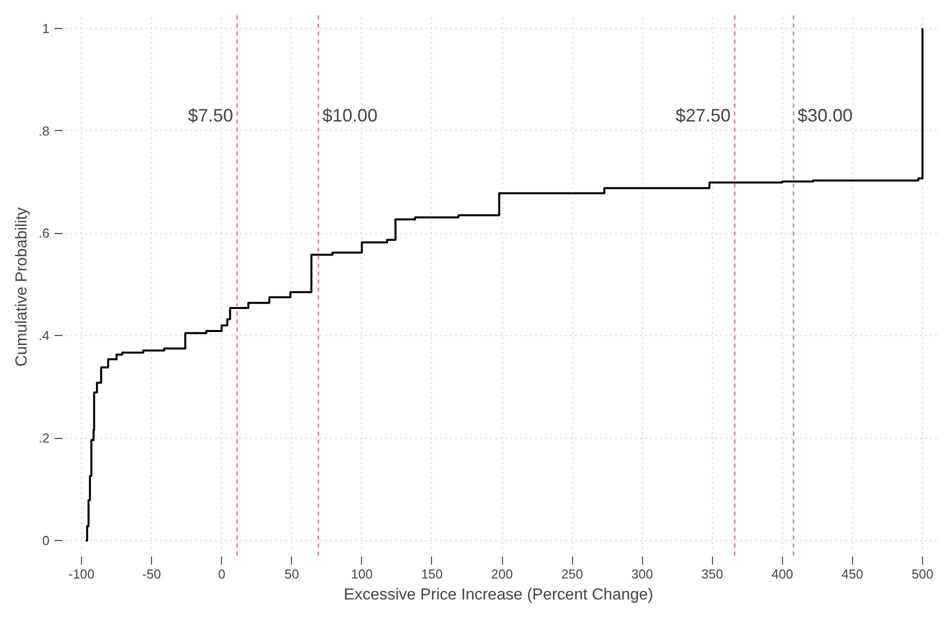  Describe the element at coordinates (572, 574) in the screenshot. I see `x-tick-label: 250` at that location.